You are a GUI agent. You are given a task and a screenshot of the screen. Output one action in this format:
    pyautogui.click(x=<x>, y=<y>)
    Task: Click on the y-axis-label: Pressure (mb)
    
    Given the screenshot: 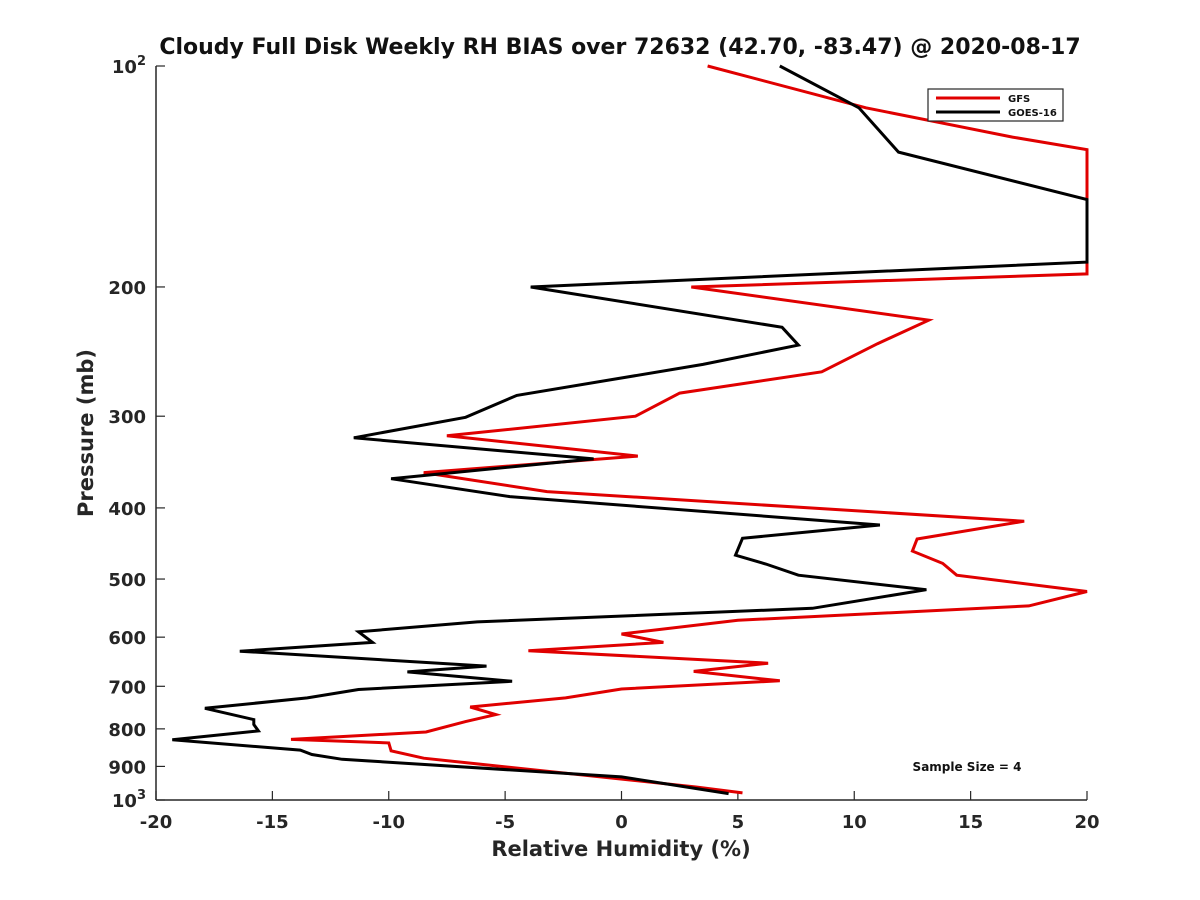 What is the action you would take?
    pyautogui.click(x=86, y=433)
    